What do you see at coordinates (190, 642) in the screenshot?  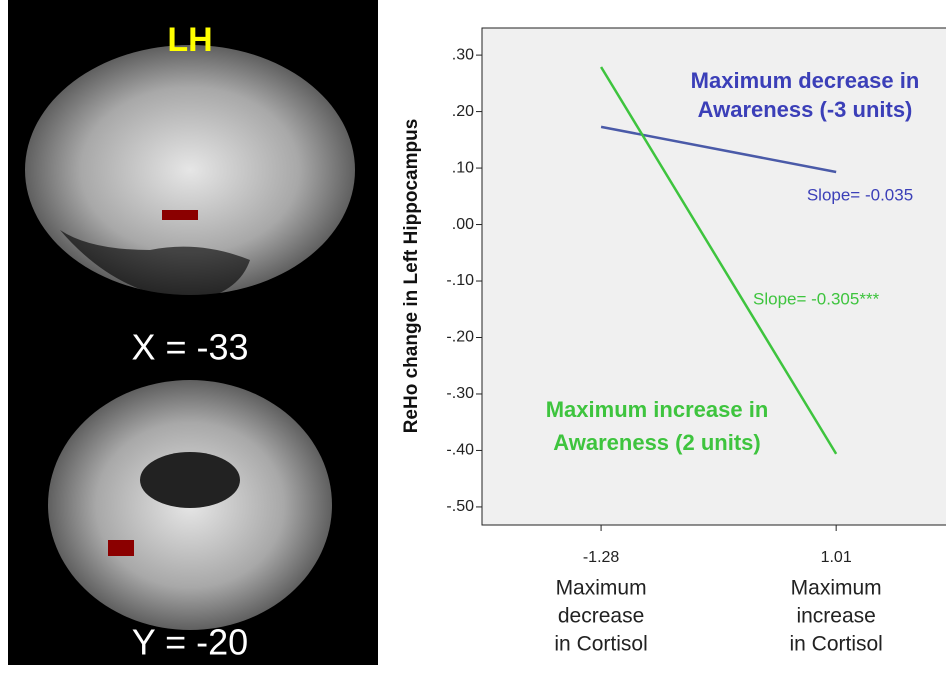 I see `slice-label: Y = -20` at bounding box center [190, 642].